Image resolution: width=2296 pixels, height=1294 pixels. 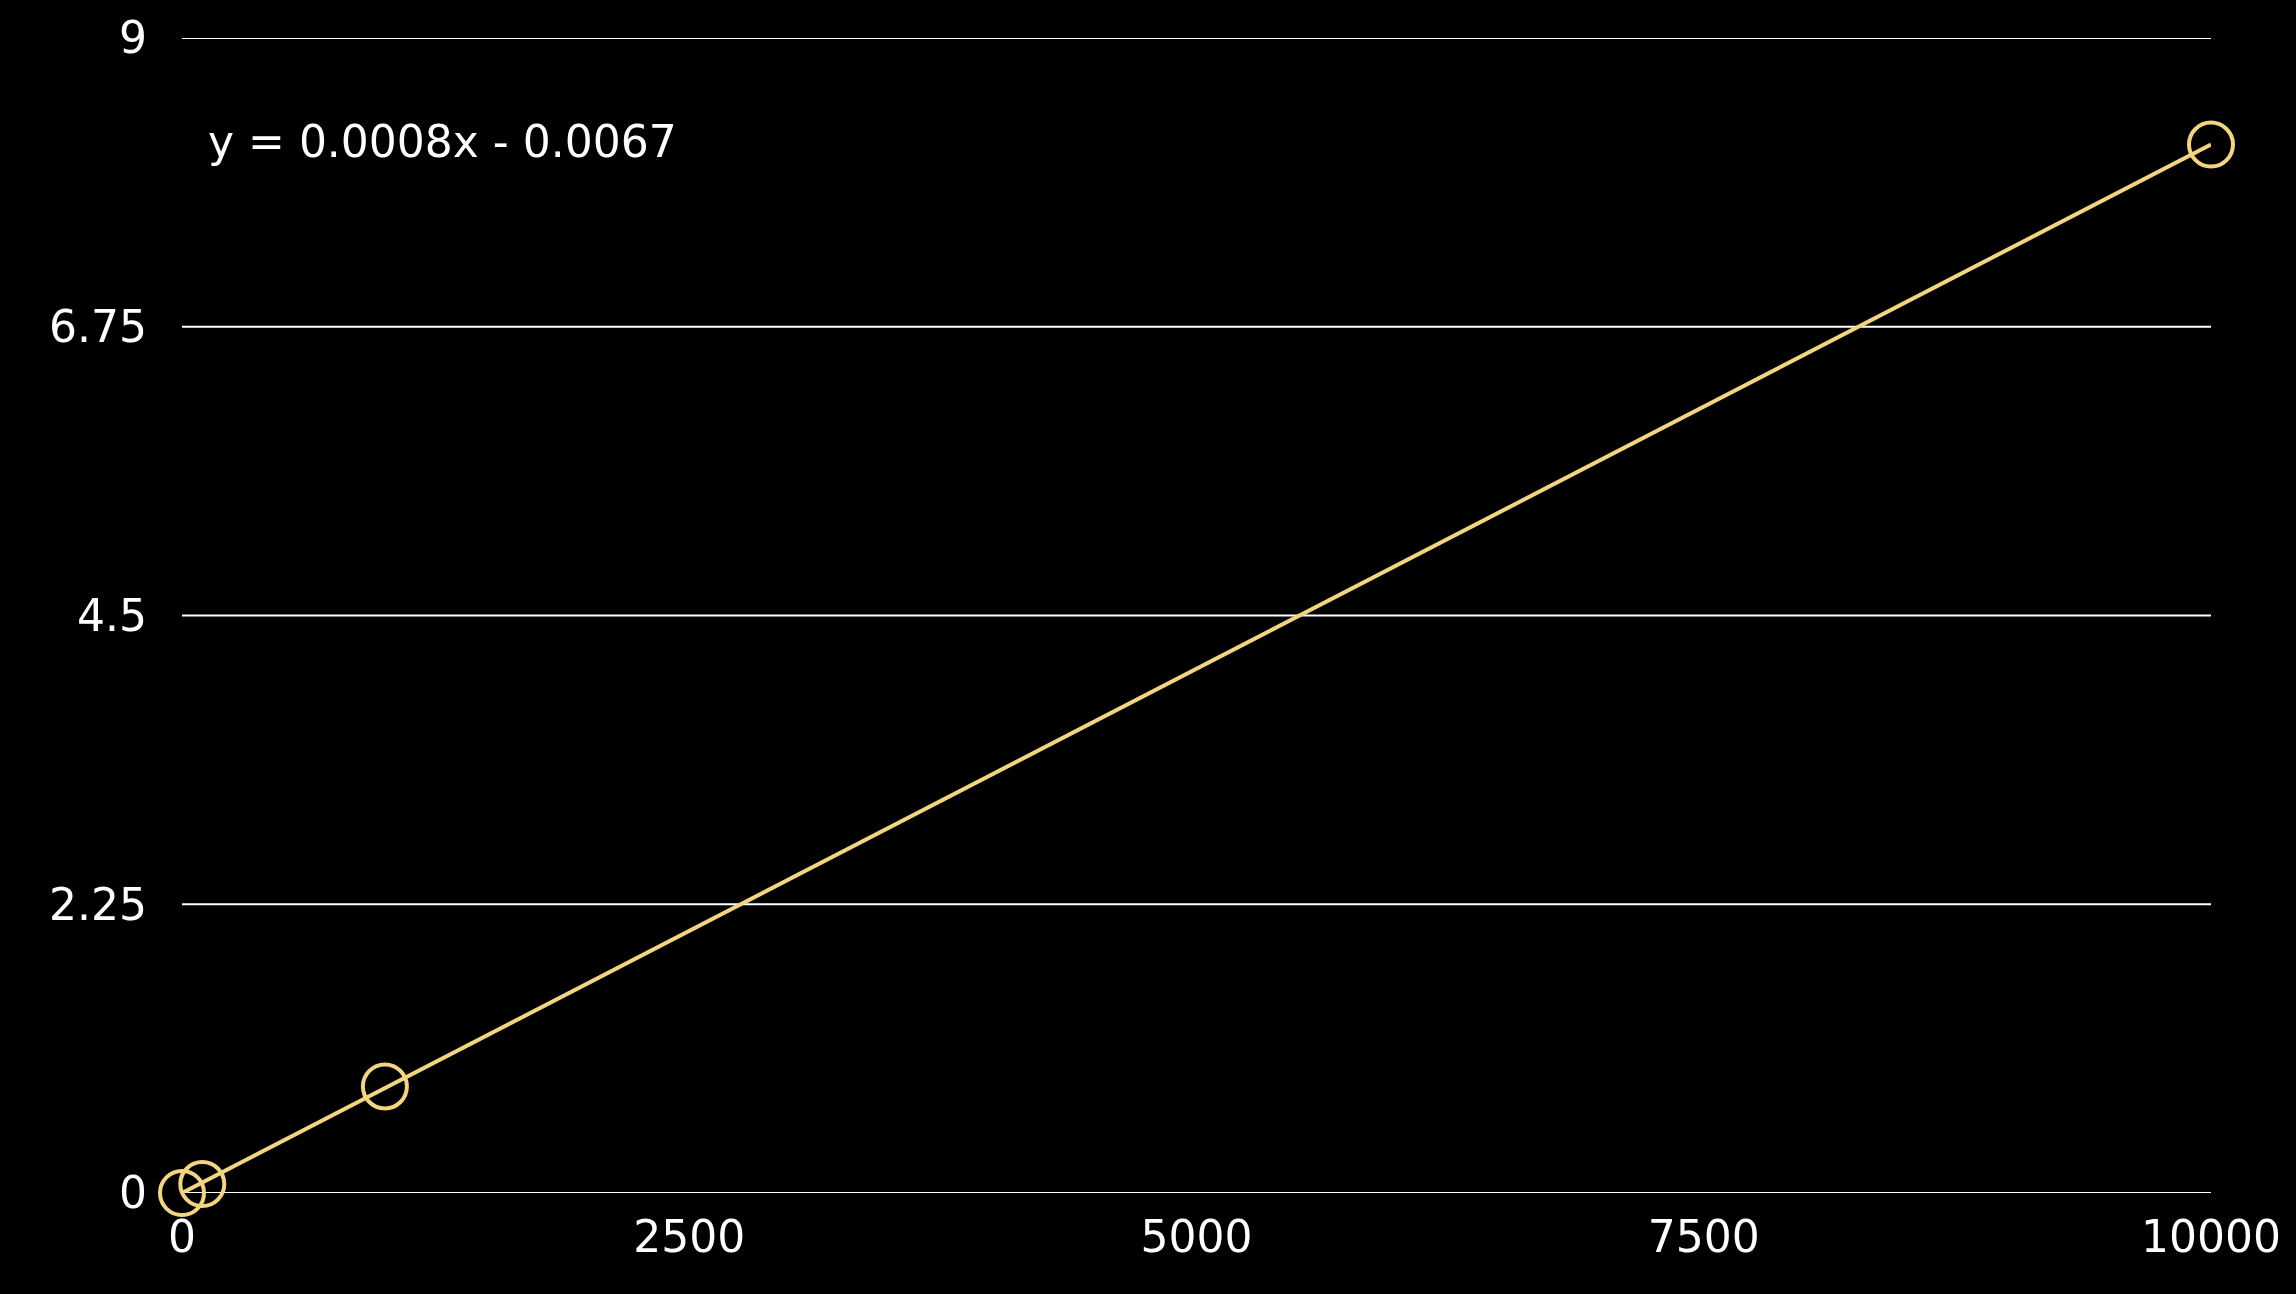 I want to click on x-tick-label: 0, so click(x=182, y=1236).